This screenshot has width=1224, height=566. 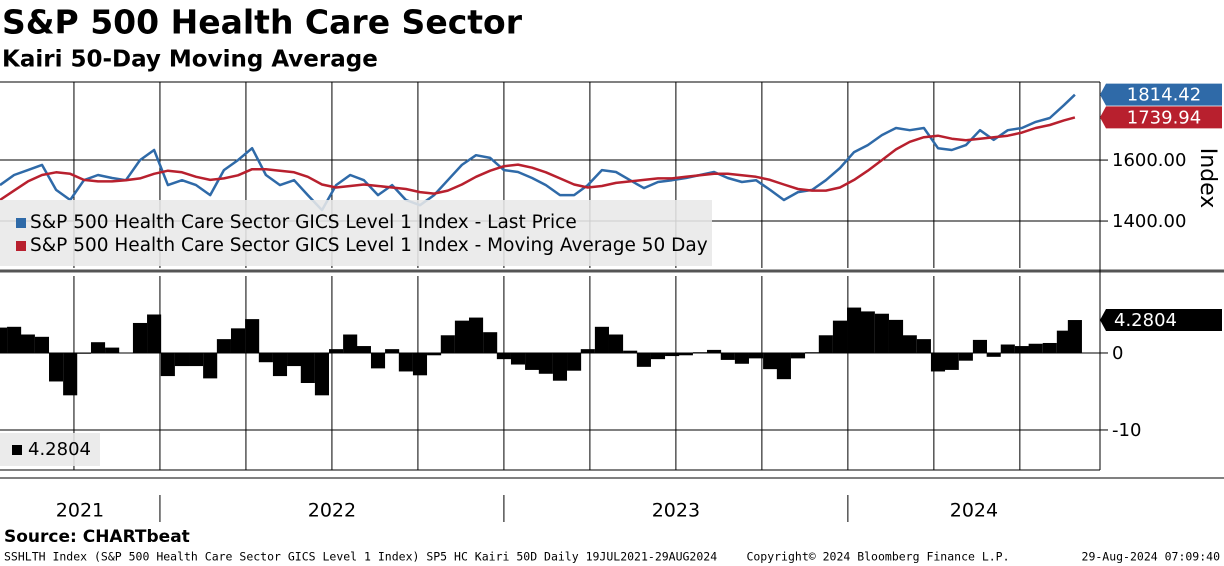 I want to click on y-tick-label: -10, so click(x=1126, y=430).